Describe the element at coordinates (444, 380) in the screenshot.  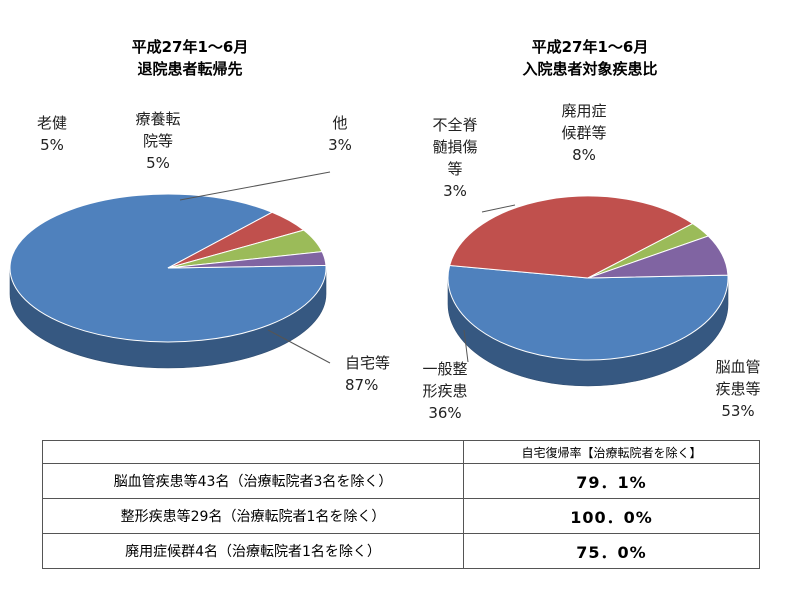
I see `slice-label: 一般整形疾患` at that location.